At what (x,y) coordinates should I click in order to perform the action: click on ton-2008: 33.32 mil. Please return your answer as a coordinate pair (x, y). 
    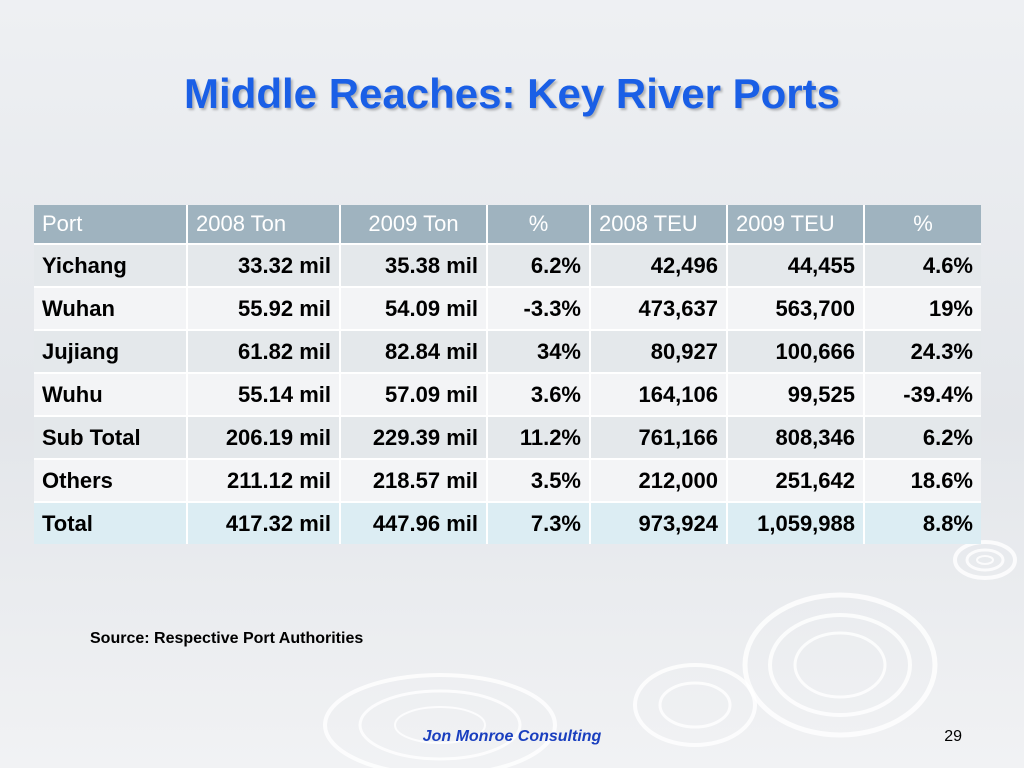
    Looking at the image, I should click on (264, 265).